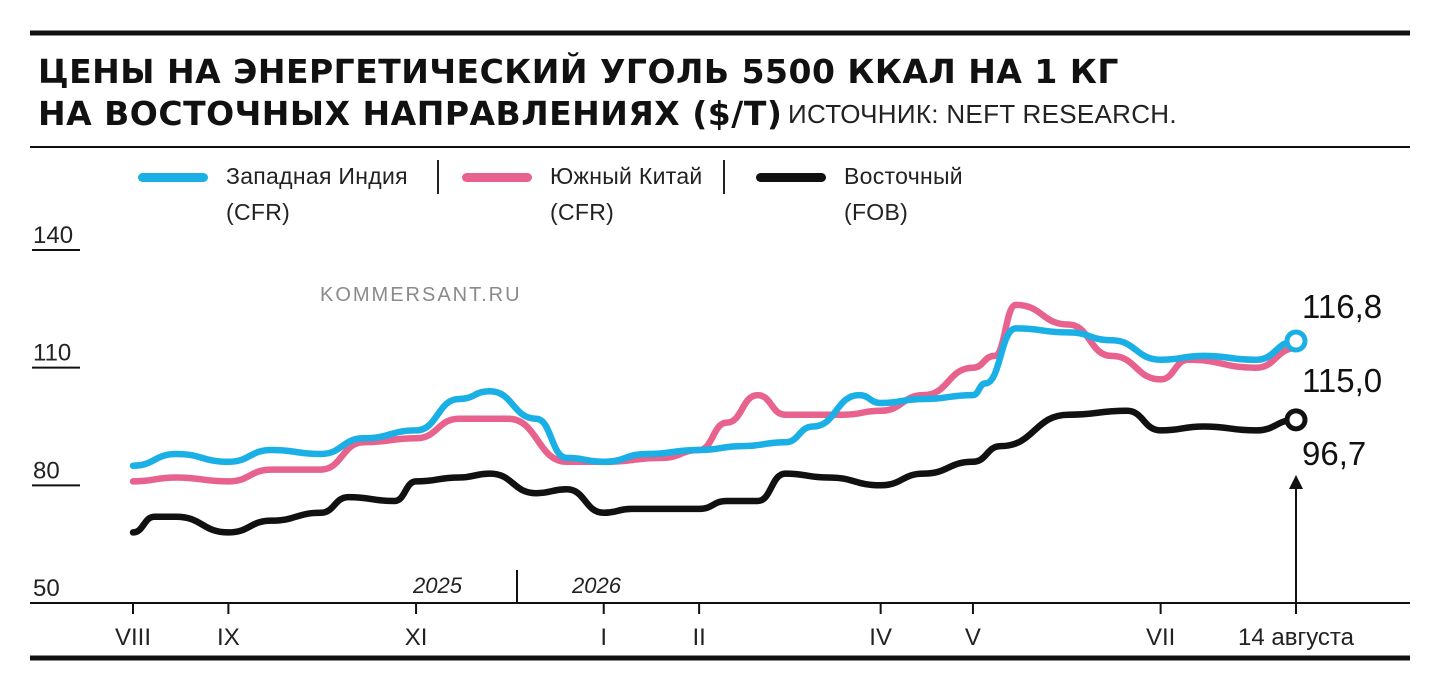 Image resolution: width=1440 pixels, height=691 pixels. What do you see at coordinates (497, 177) in the screenshot?
I see `legend-swatch-south-china` at bounding box center [497, 177].